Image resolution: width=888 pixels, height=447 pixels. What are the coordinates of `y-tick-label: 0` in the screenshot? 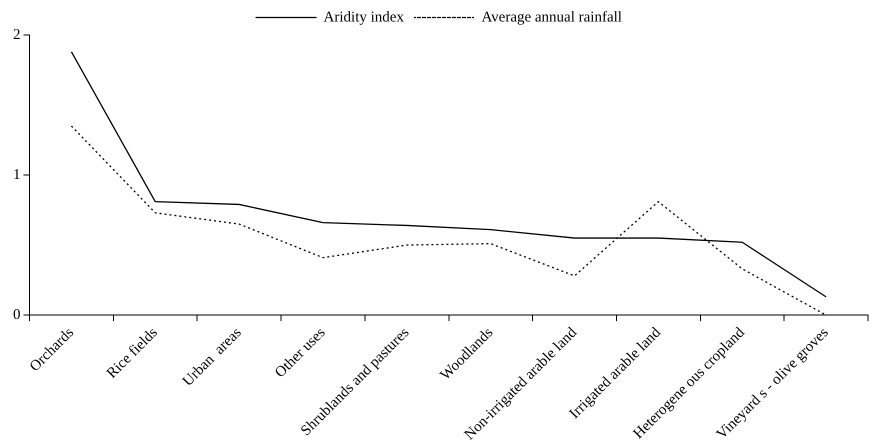 It's located at (16, 315).